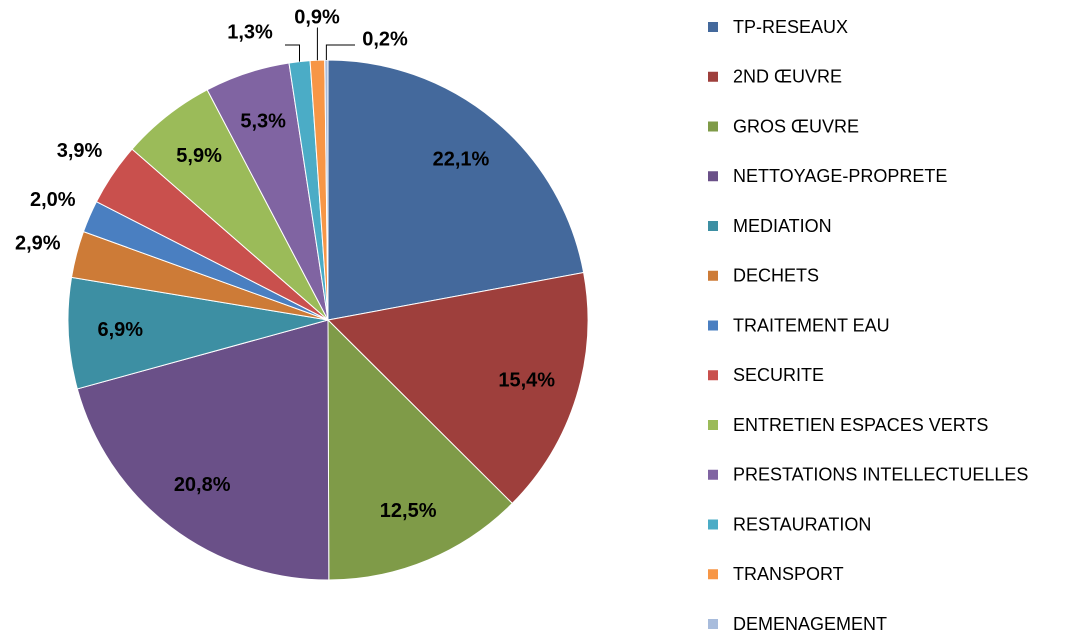  What do you see at coordinates (778, 375) in the screenshot?
I see `legend-label: SECURITE` at bounding box center [778, 375].